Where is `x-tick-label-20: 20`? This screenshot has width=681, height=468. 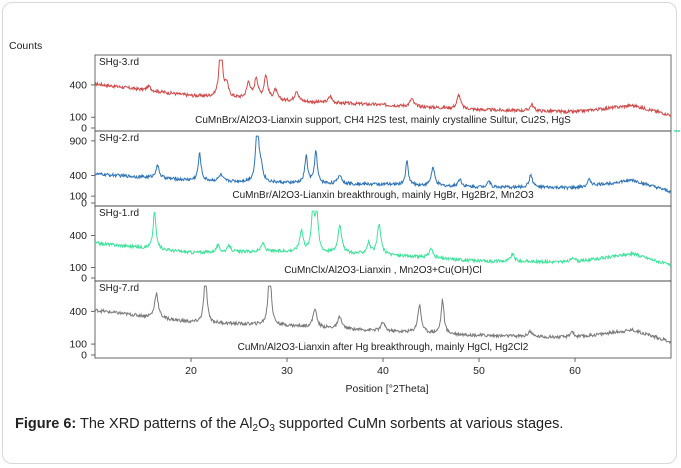
x-tick-label-20: 20 is located at coordinates (191, 371).